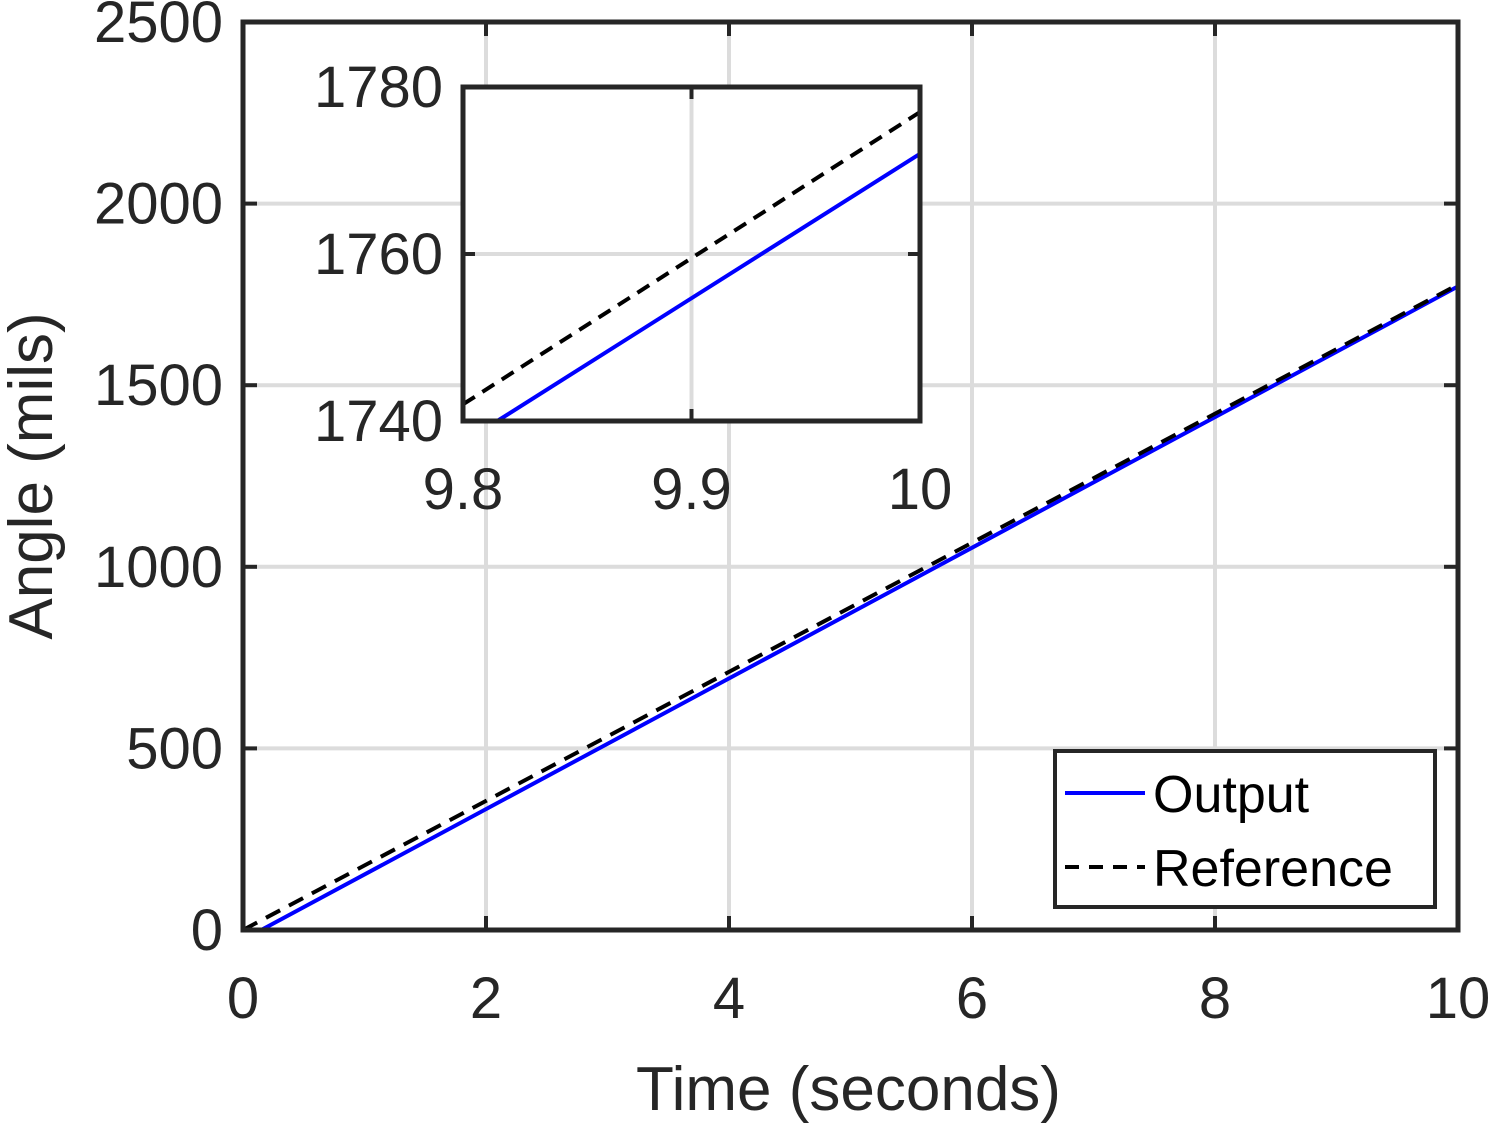  What do you see at coordinates (486, 998) in the screenshot?
I see `main-x-tick-label-2: 2` at bounding box center [486, 998].